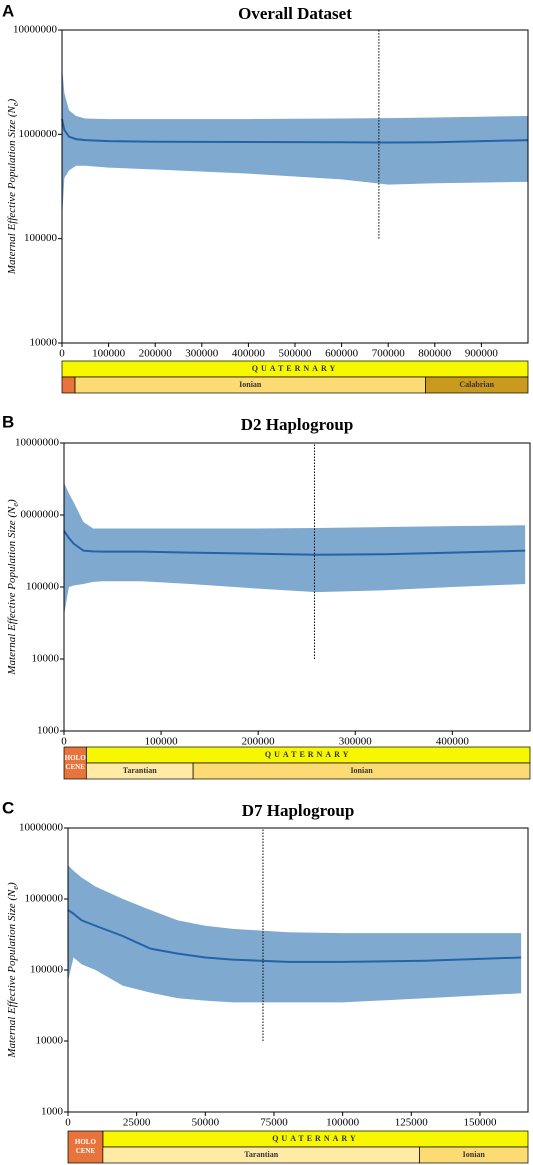 The height and width of the screenshot is (1165, 533). I want to click on x-tick-label: 50000, so click(206, 1123).